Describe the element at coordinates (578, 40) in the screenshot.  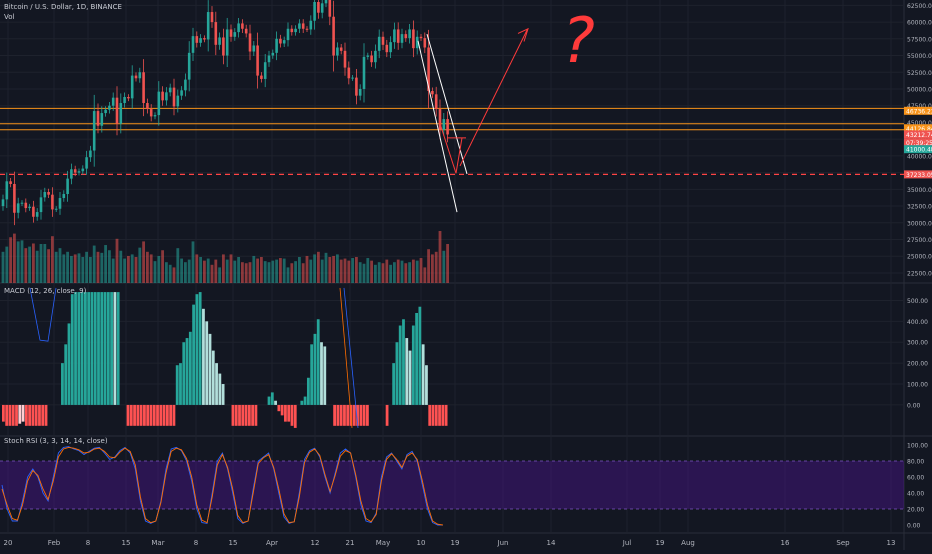
I see `question-mark-annotation: ?` at that location.